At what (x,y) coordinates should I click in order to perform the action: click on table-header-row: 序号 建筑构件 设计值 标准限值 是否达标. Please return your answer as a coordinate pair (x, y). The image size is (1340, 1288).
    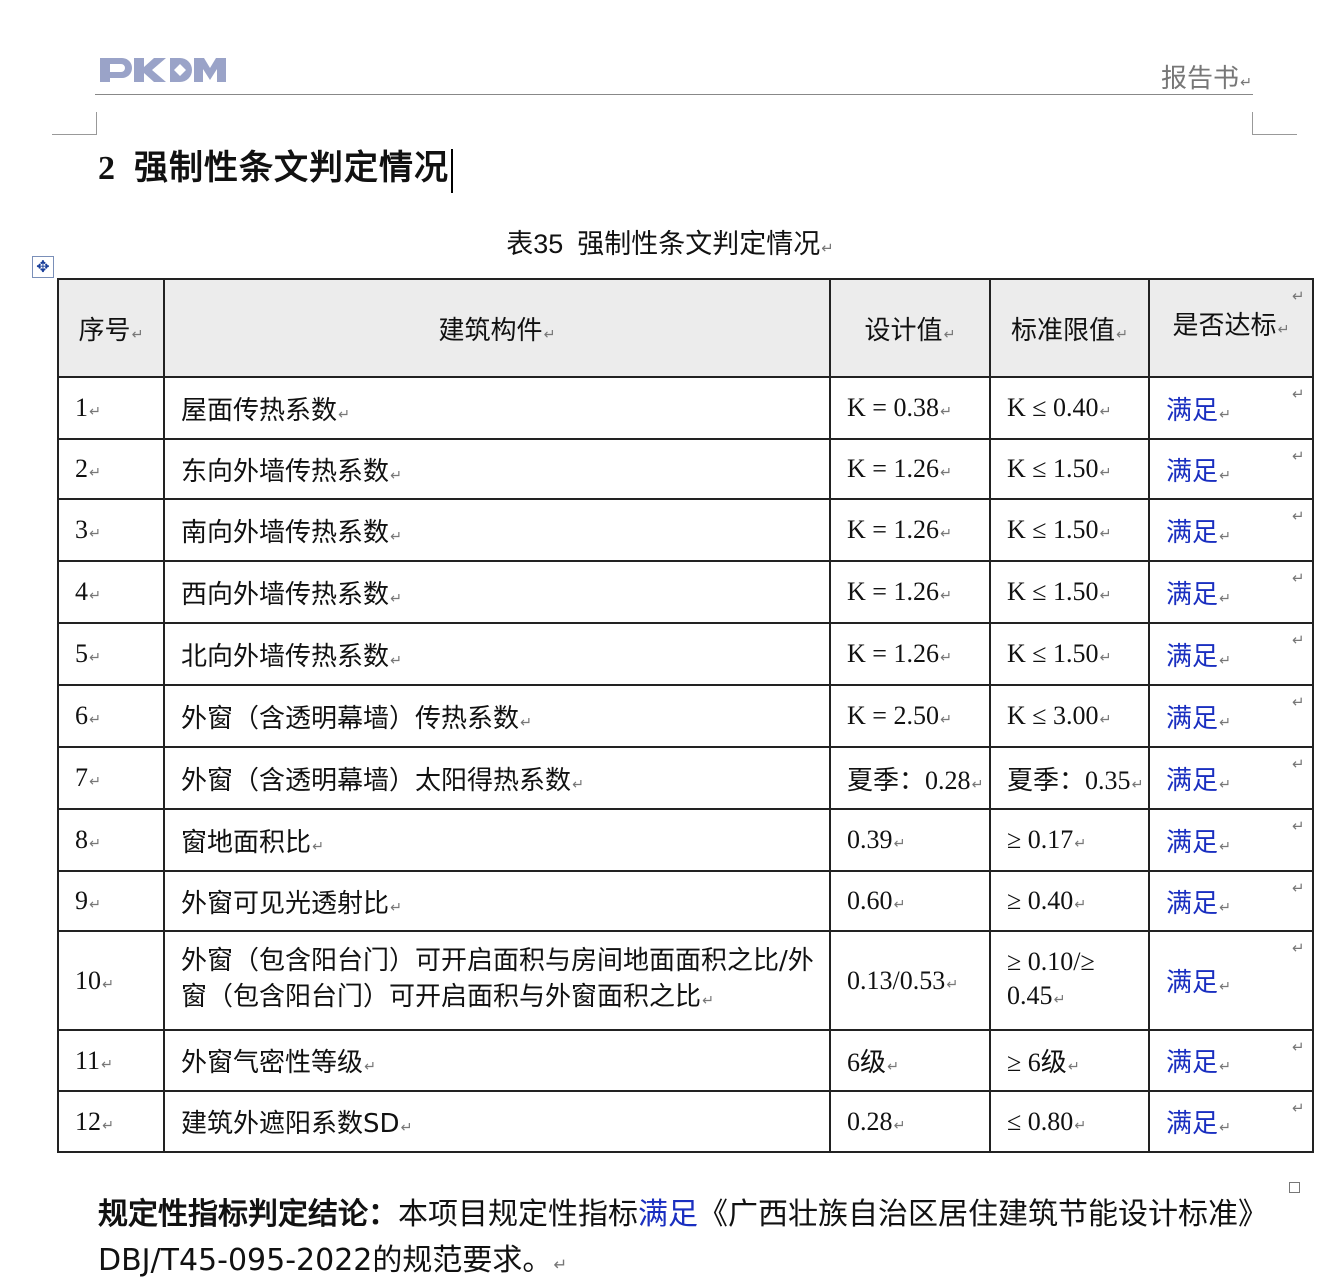
    Looking at the image, I should click on (685, 328).